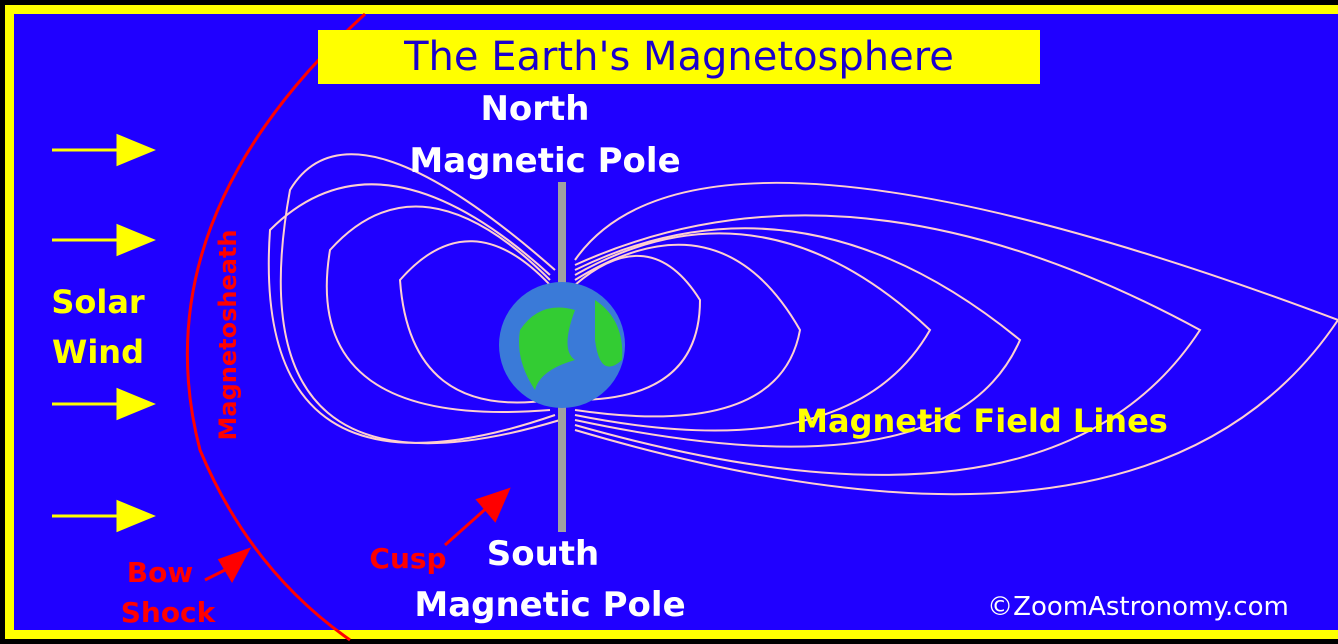 This screenshot has width=1338, height=644. Describe the element at coordinates (169, 612) in the screenshot. I see `label: Shock` at that location.